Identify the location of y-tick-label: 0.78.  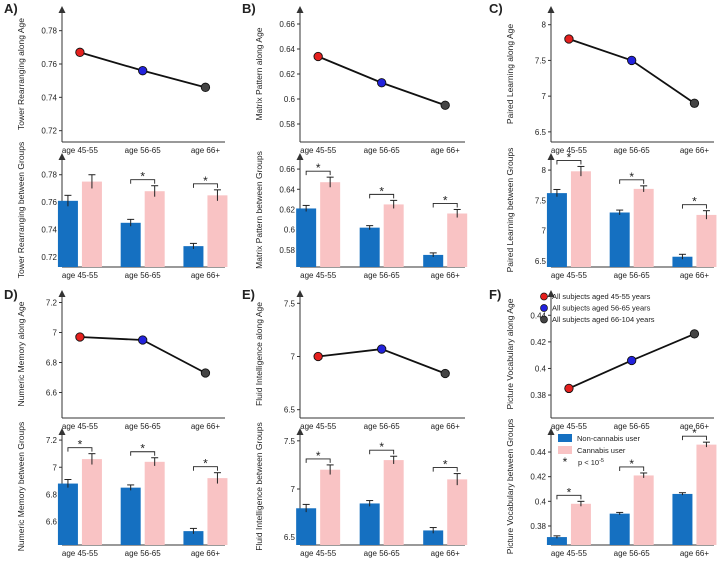
(49, 175).